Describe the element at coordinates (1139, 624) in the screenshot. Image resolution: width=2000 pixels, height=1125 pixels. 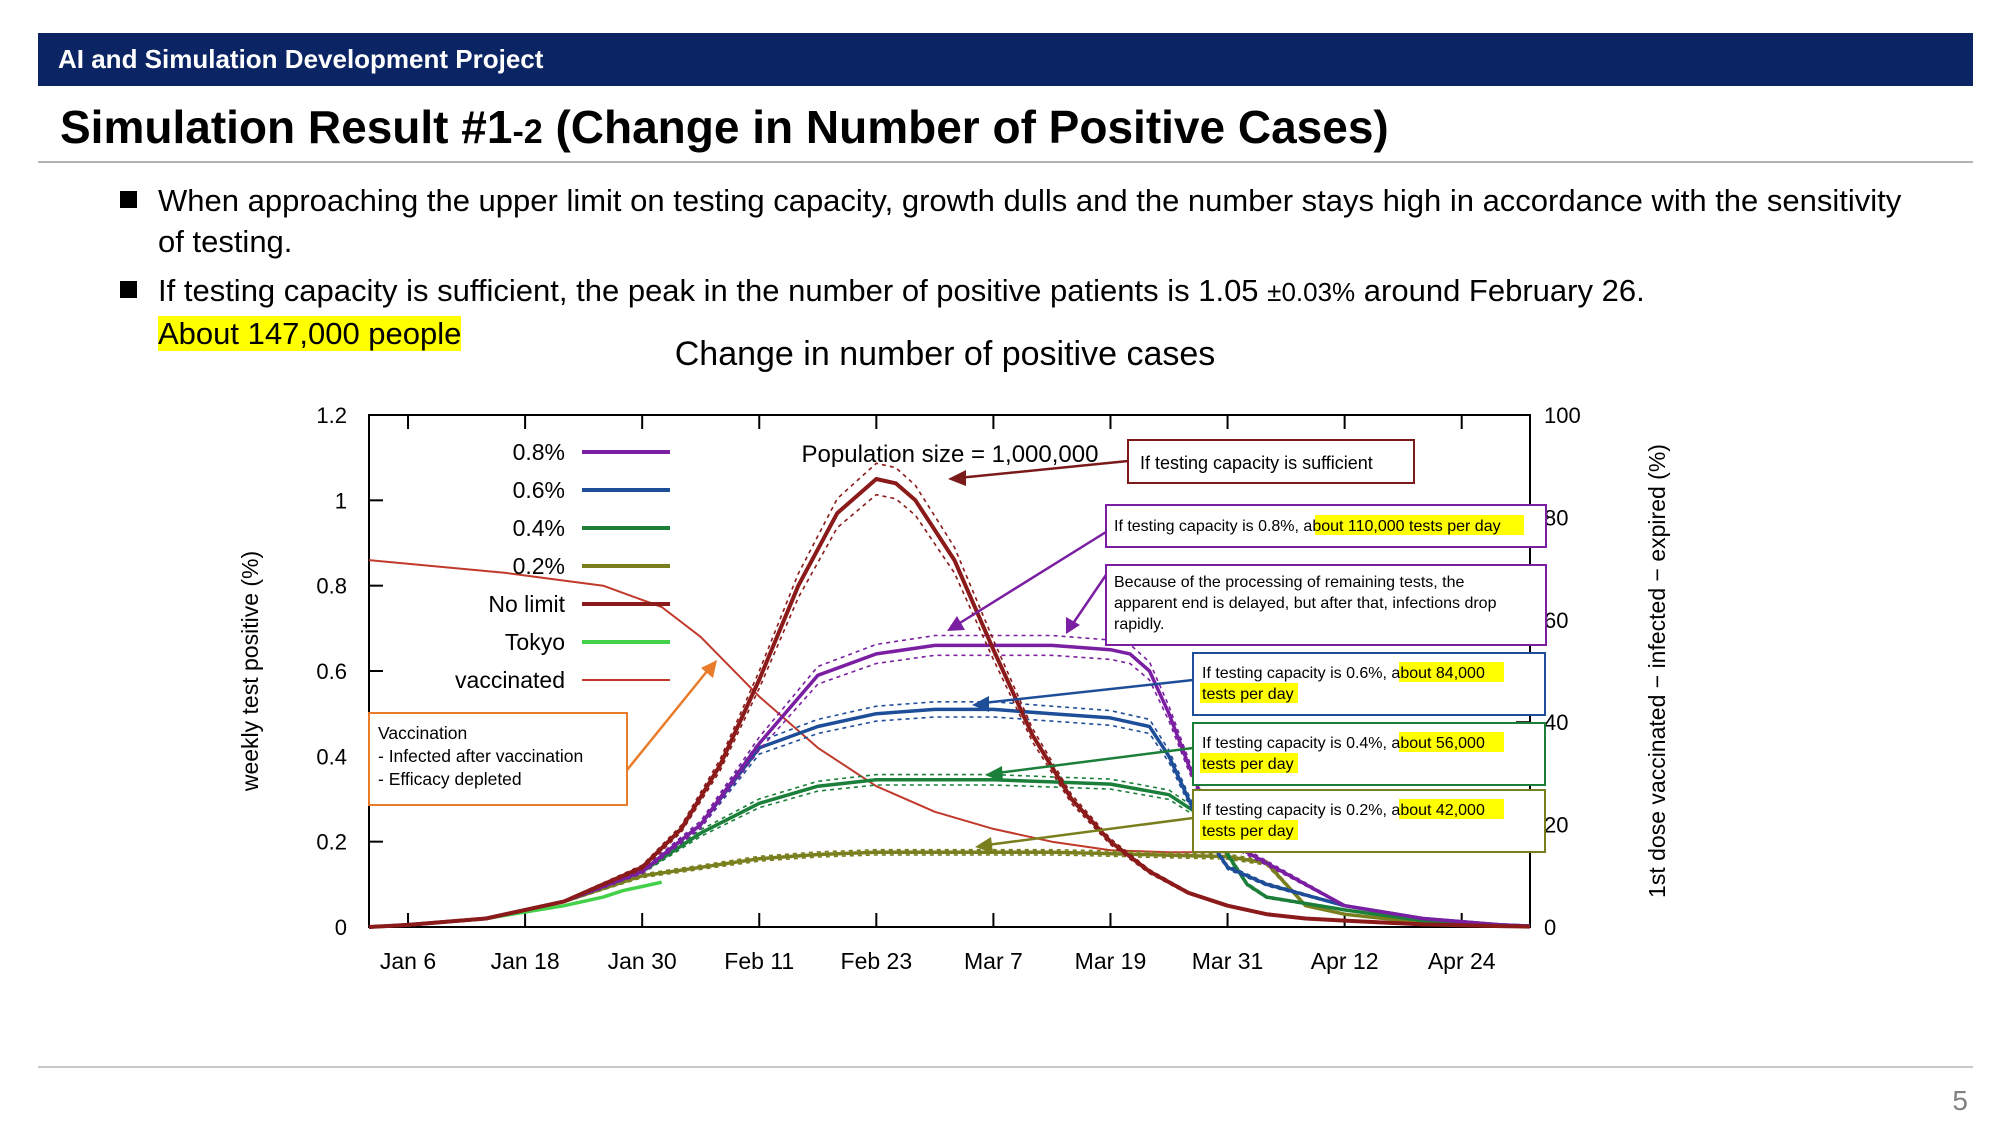
I see `annotation-text-line: rapidly.` at that location.